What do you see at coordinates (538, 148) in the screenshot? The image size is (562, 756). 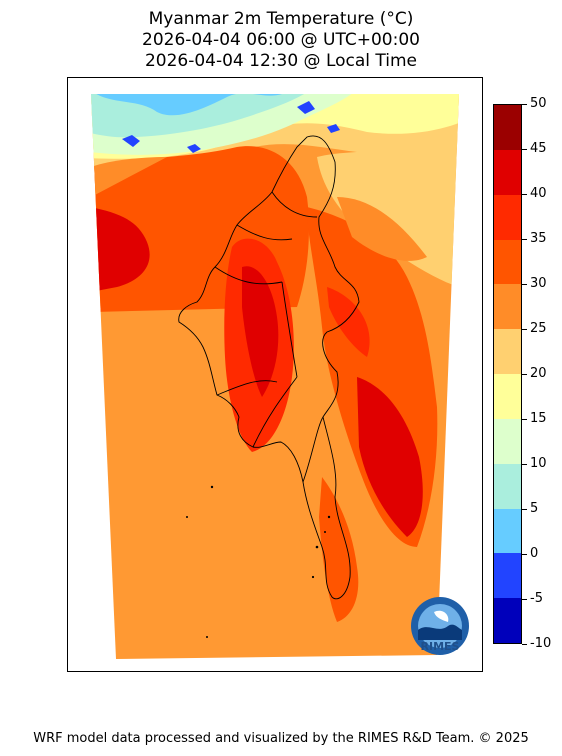 I see `colorbar-tick-label: 45` at bounding box center [538, 148].